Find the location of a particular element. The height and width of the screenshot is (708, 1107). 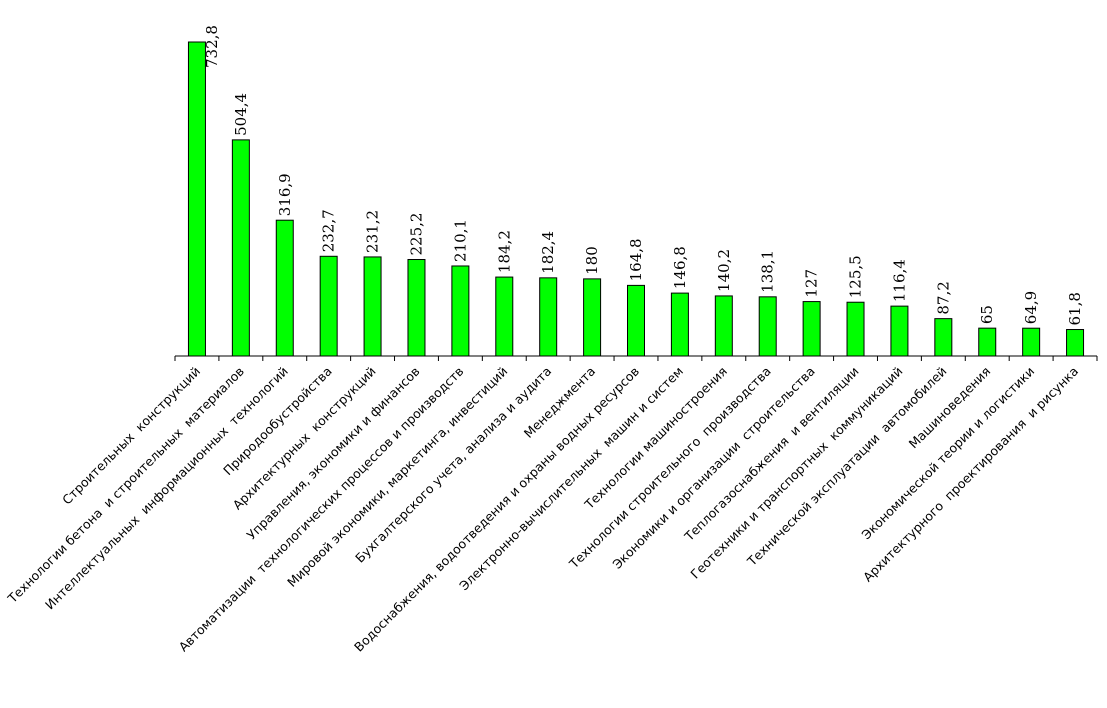

value-label: 180 is located at coordinates (592, 260).